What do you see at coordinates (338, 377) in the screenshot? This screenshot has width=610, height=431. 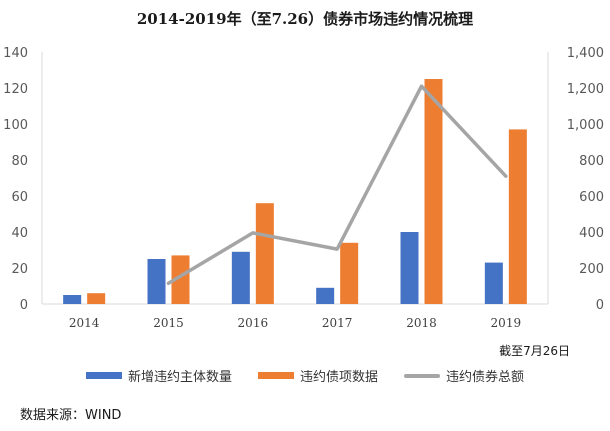 I see `legend-label: 违约债项数据` at bounding box center [338, 377].